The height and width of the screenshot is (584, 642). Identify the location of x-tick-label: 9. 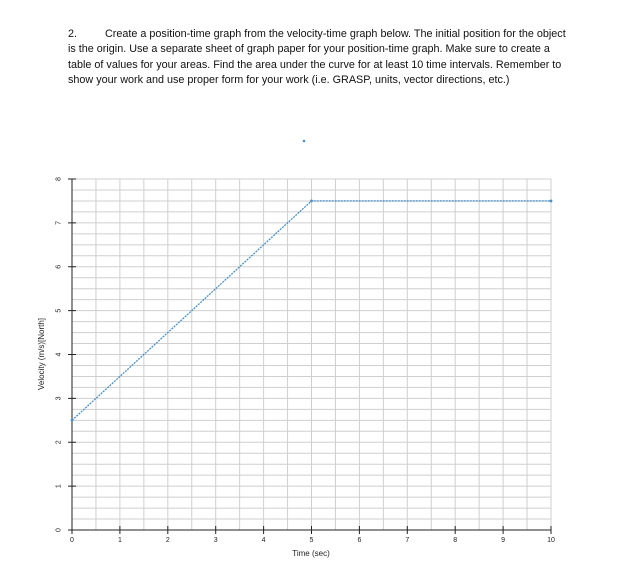
(503, 540).